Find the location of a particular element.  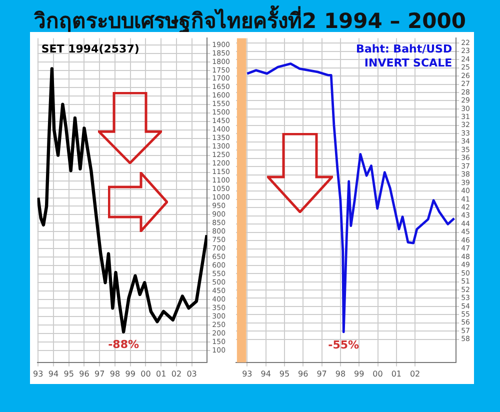

annotation: INVERT SCALE is located at coordinates (408, 63).